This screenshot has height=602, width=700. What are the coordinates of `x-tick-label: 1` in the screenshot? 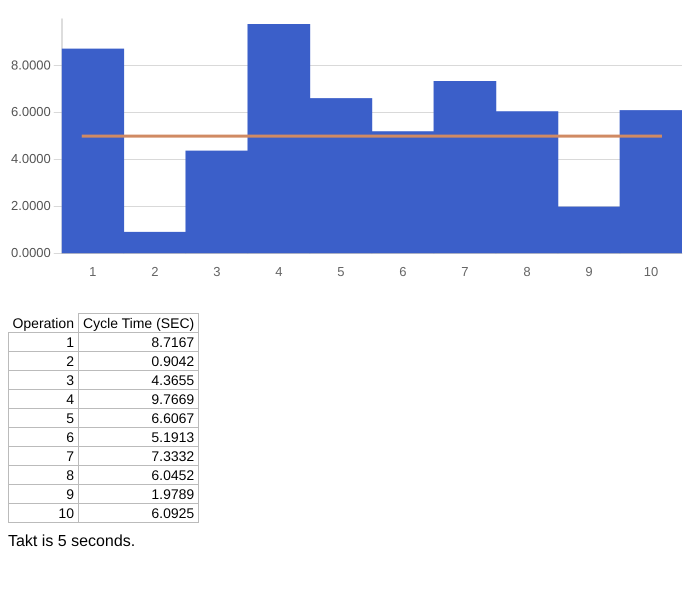 It's located at (92, 271).